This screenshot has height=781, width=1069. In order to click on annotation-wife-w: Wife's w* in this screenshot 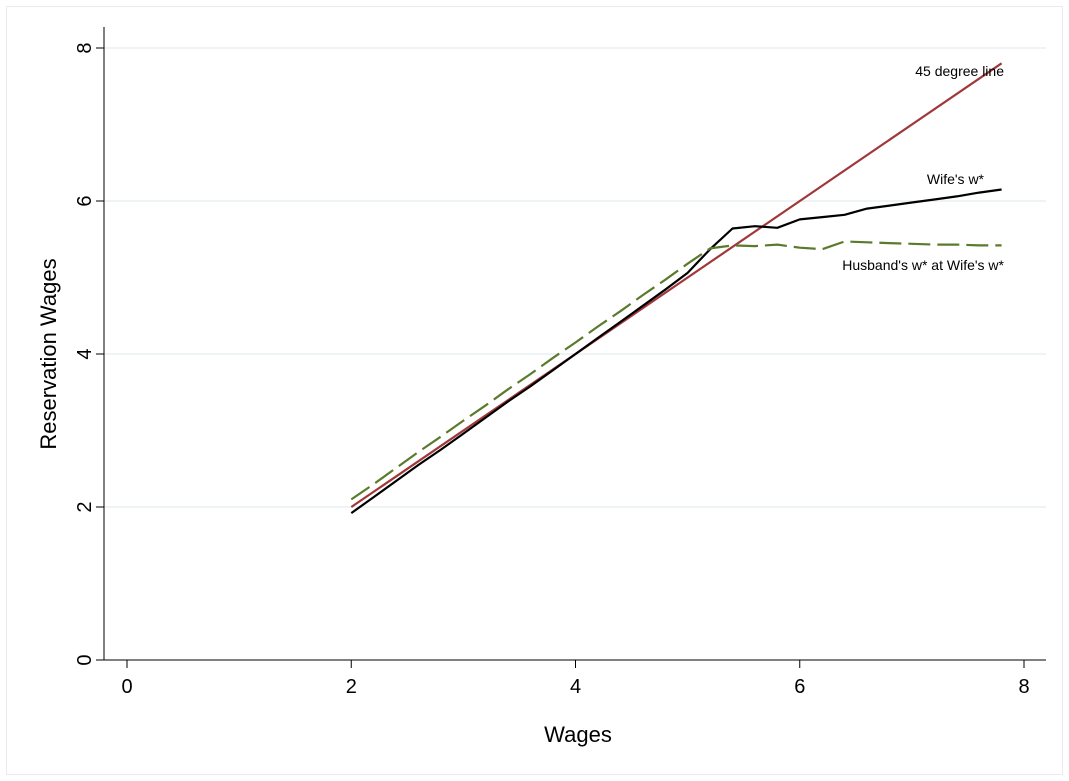, I will do `click(956, 179)`.